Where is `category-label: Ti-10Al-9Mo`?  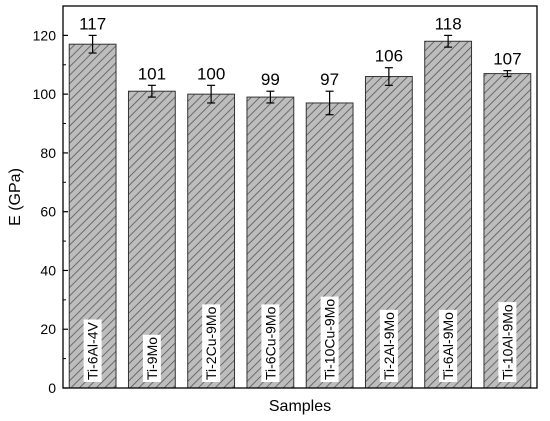 category-label: Ti-10Al-9Mo is located at coordinates (507, 342).